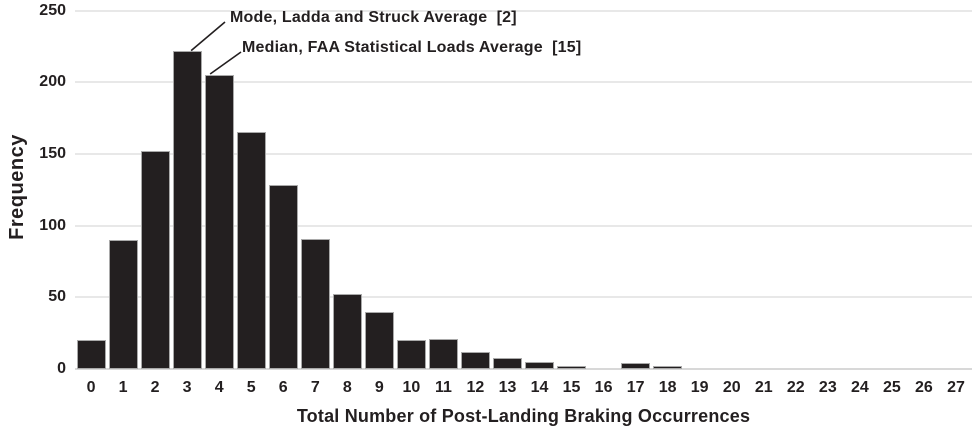 The height and width of the screenshot is (436, 974). What do you see at coordinates (411, 387) in the screenshot?
I see `x-tick-label: 10` at bounding box center [411, 387].